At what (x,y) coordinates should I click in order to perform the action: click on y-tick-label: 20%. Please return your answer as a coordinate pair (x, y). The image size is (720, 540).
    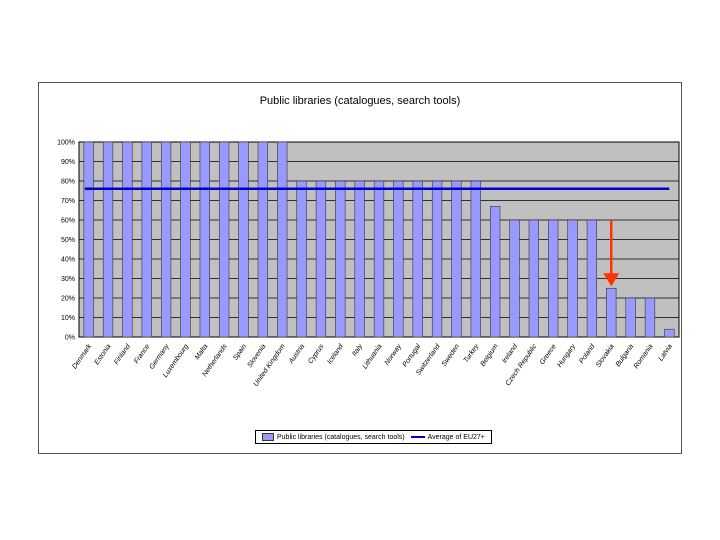
    Looking at the image, I should click on (68, 299).